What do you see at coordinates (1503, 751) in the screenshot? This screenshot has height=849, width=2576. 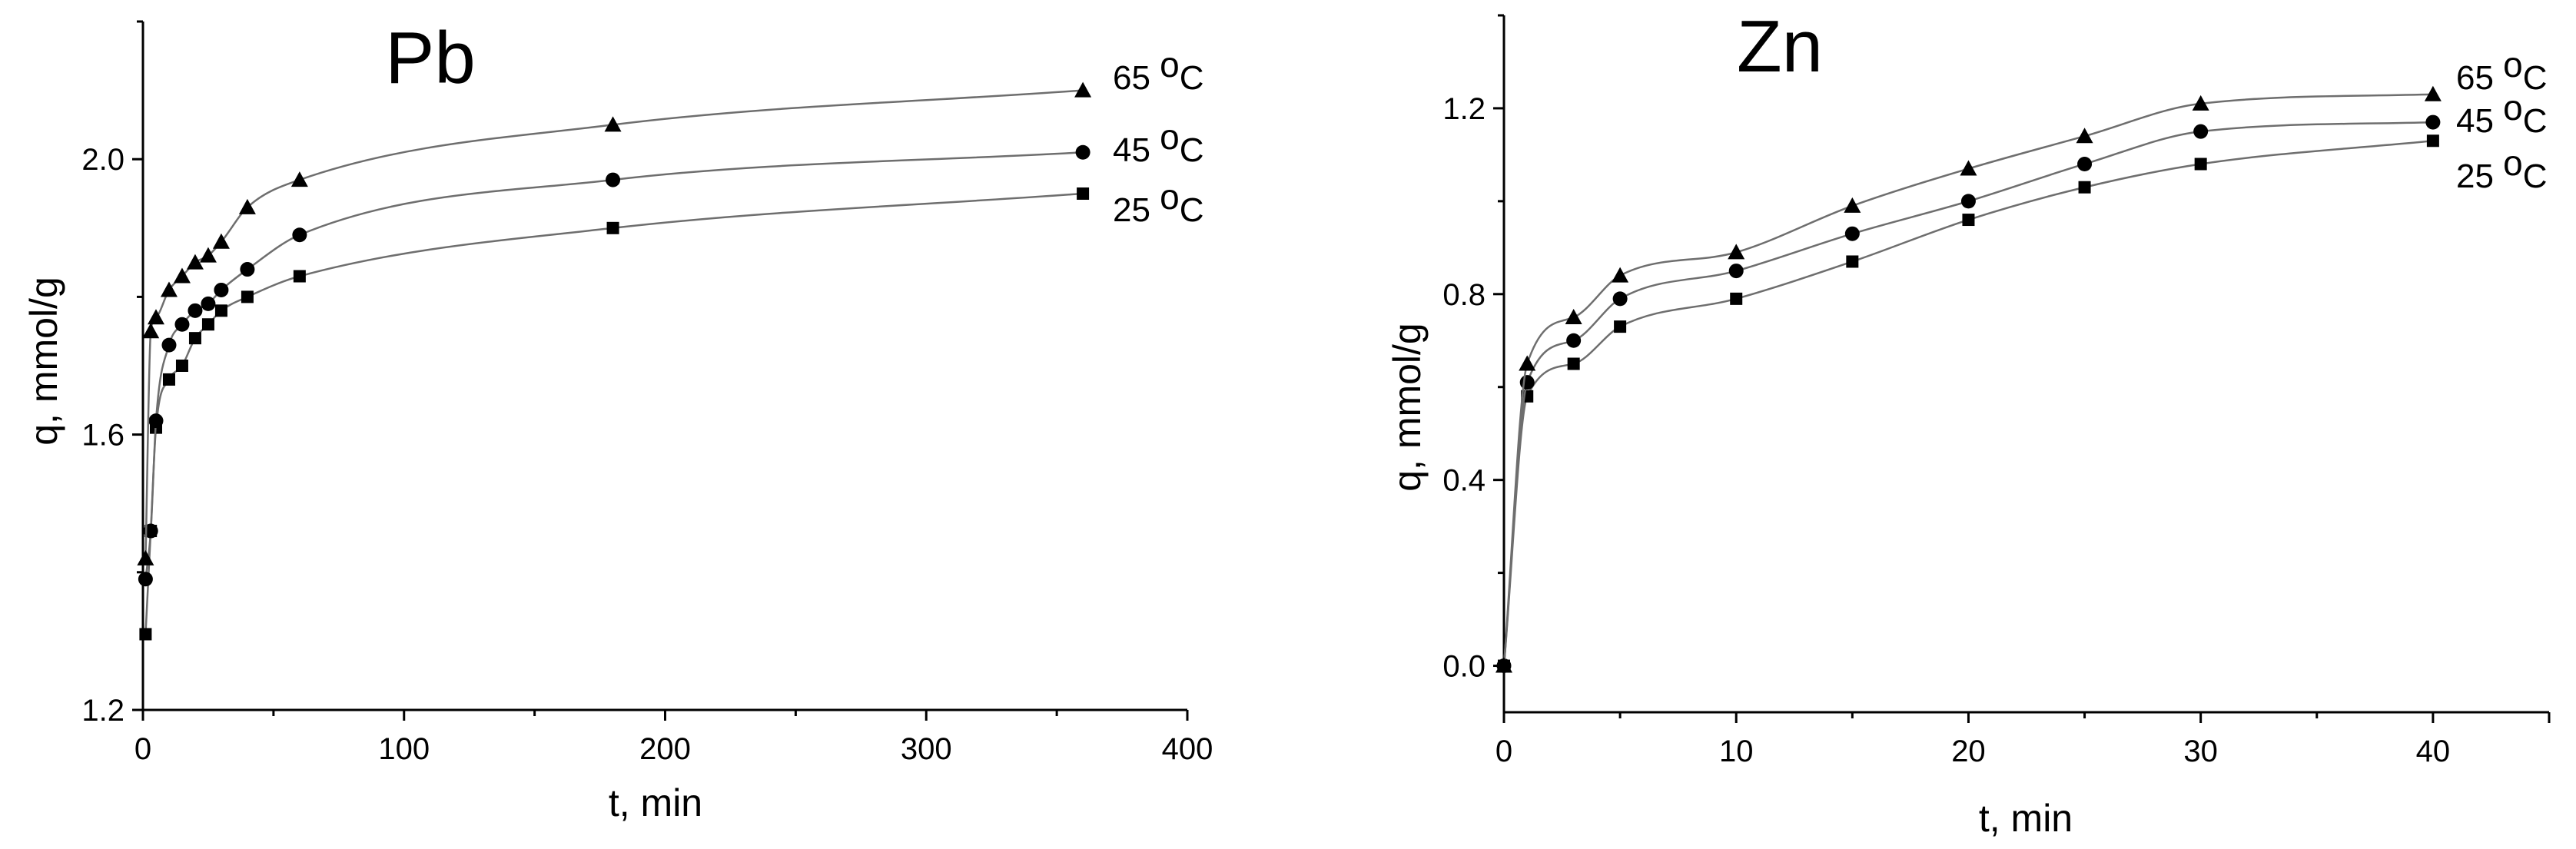 I see `zn-x-tick-label: 0` at bounding box center [1503, 751].